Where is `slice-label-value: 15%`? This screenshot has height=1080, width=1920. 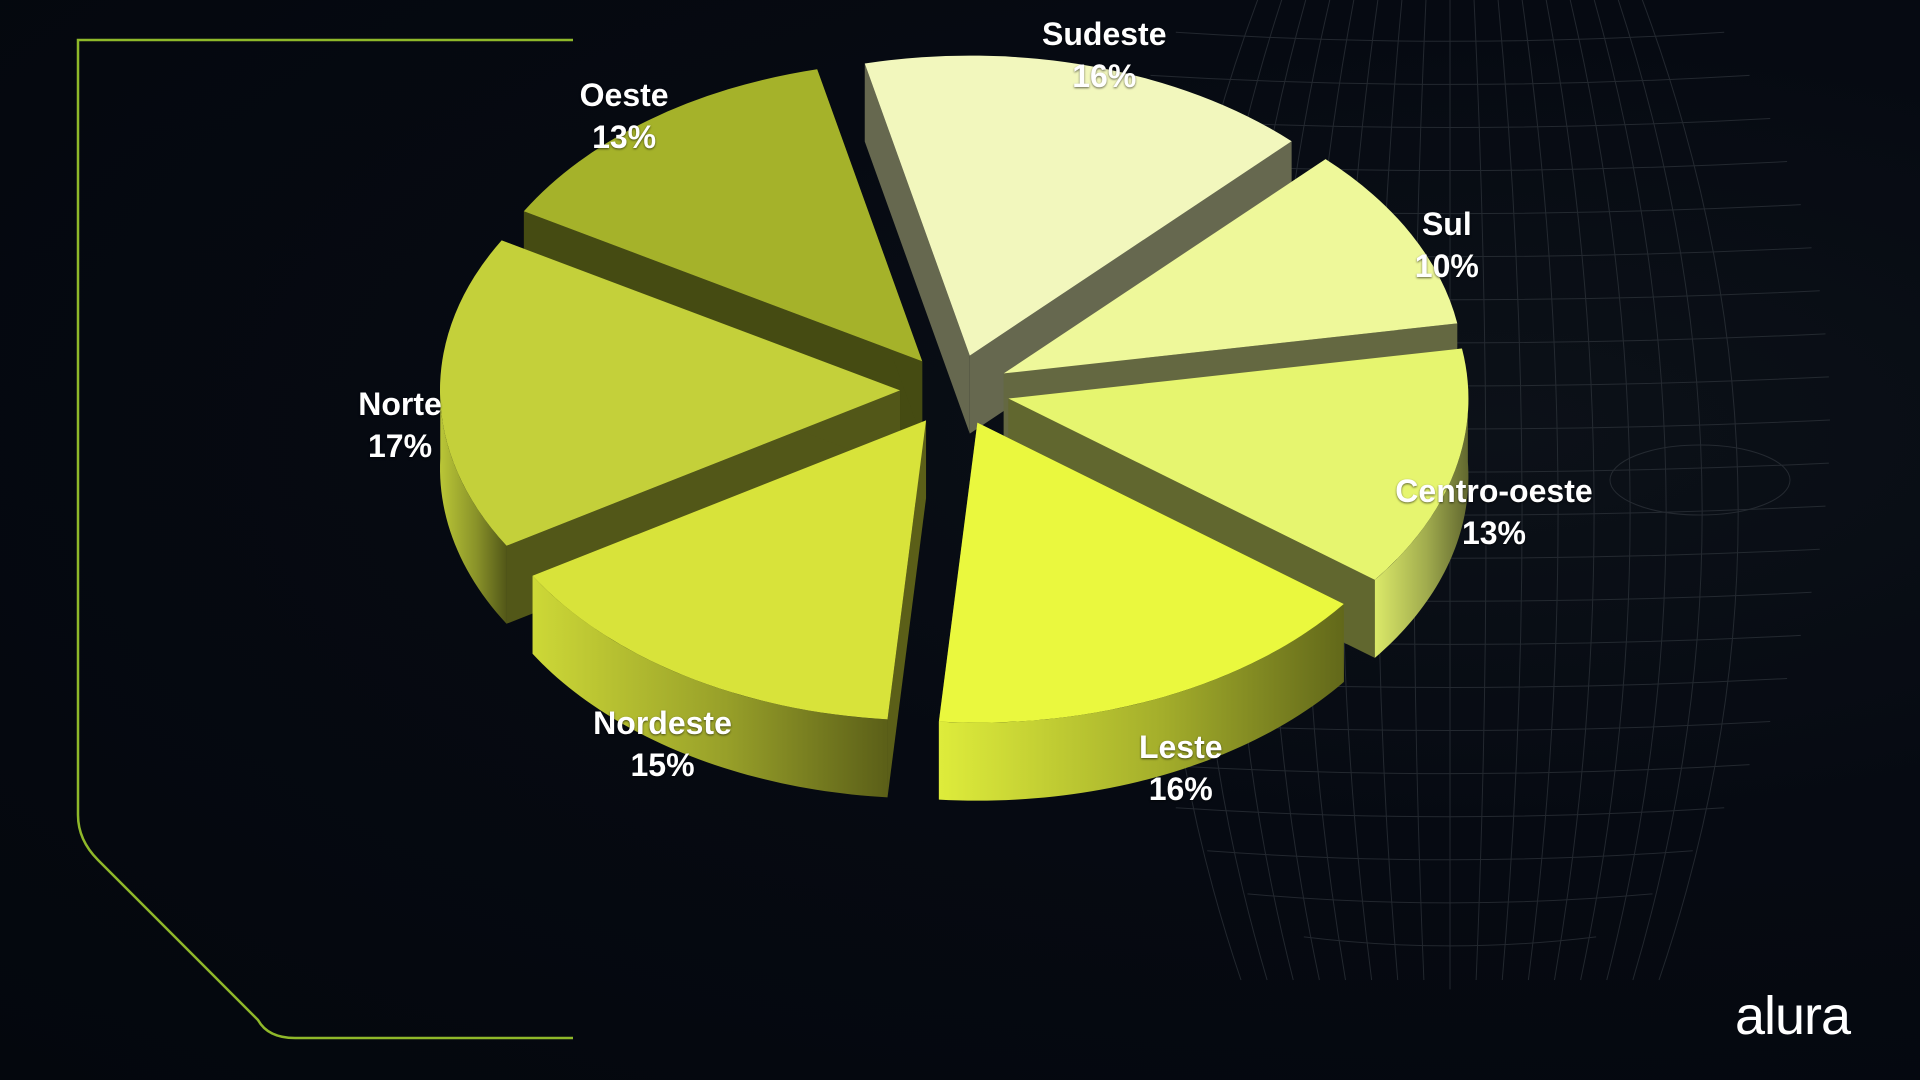
slice-label-value: 15% is located at coordinates (662, 765).